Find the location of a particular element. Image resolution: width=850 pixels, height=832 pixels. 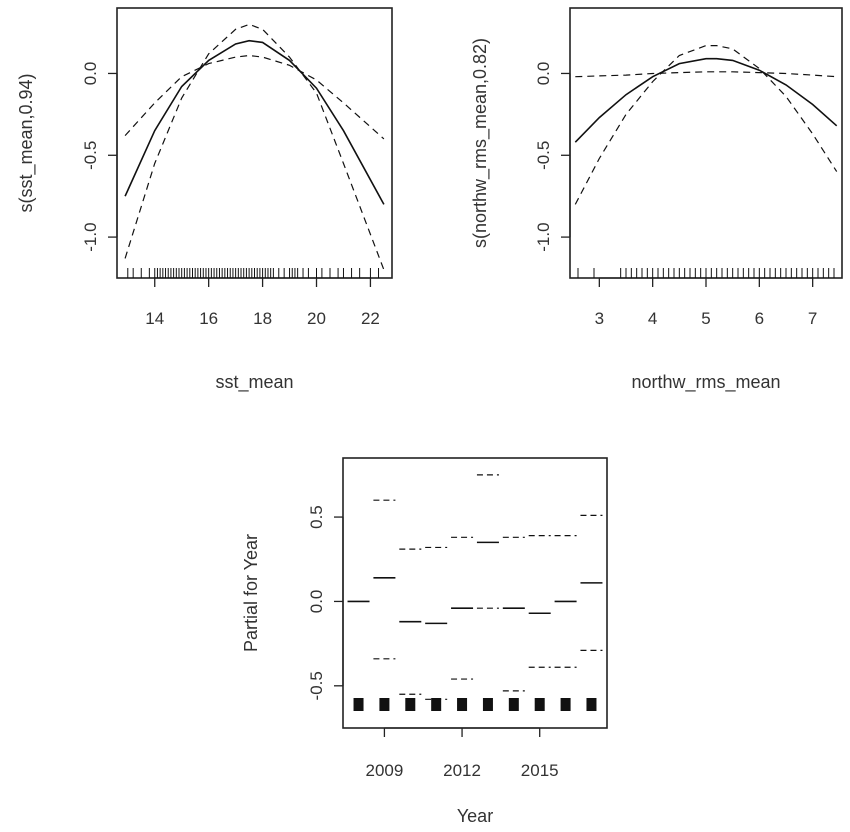

x-tick-label: 16 is located at coordinates (208, 318).